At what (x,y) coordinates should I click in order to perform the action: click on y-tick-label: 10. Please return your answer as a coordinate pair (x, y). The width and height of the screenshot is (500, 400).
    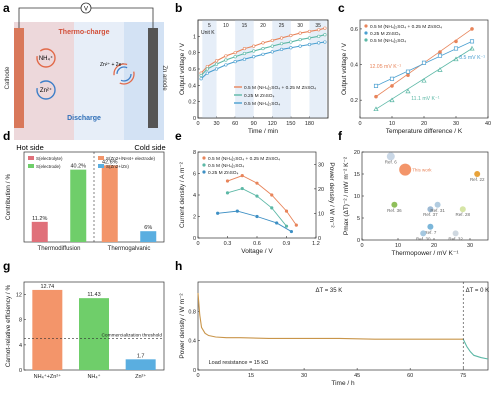
    Looking at the image, I should click on (357, 197).